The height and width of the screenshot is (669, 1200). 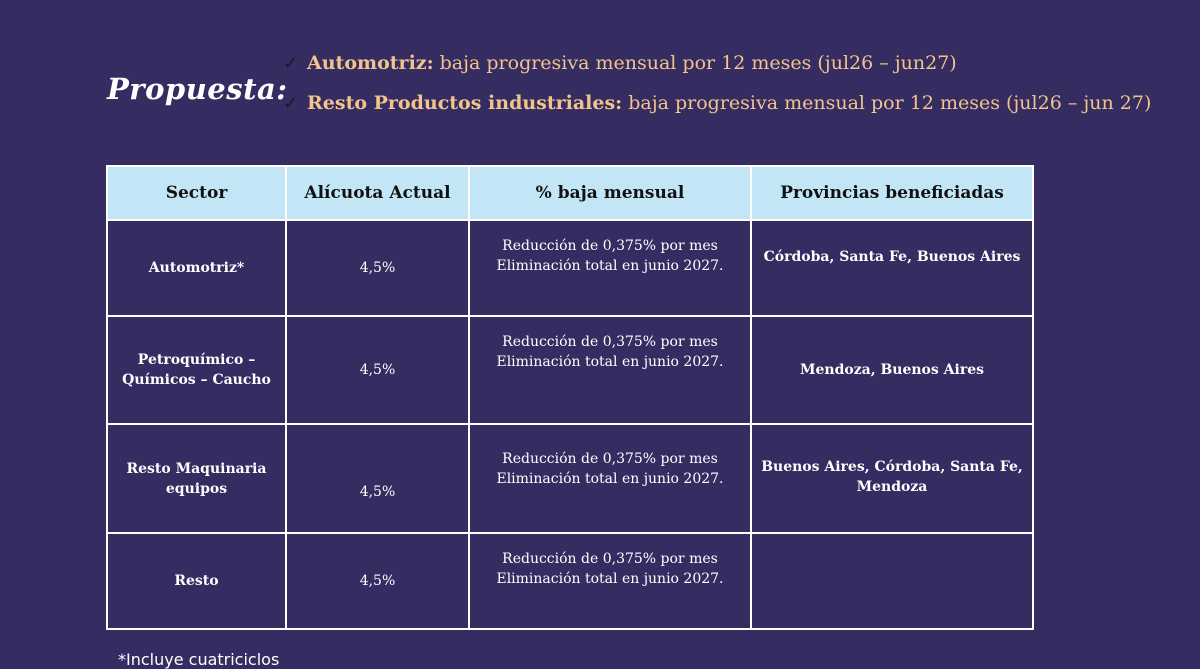 I want to click on footnote: *Incluye cuatriciclos, so click(x=199, y=659).